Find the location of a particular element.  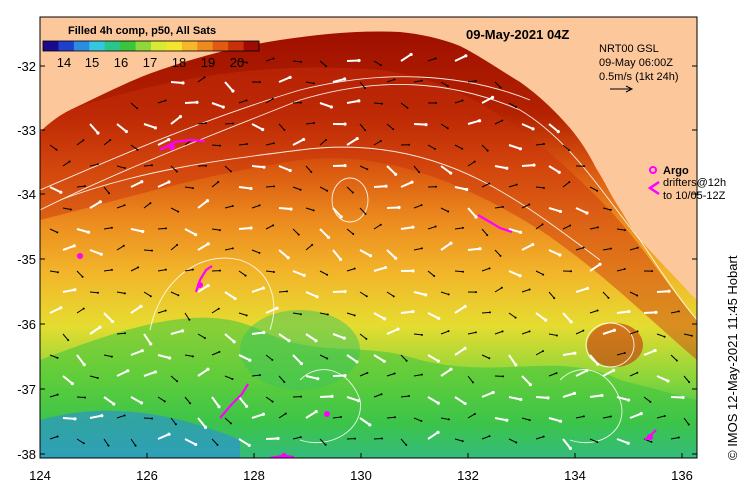

argo-marker is located at coordinates (327, 414).